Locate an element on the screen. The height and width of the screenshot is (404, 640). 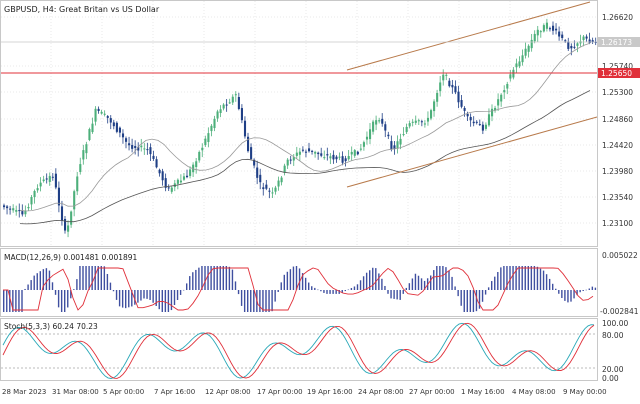
price-axis-label: 1.24860 is located at coordinates (617, 119).